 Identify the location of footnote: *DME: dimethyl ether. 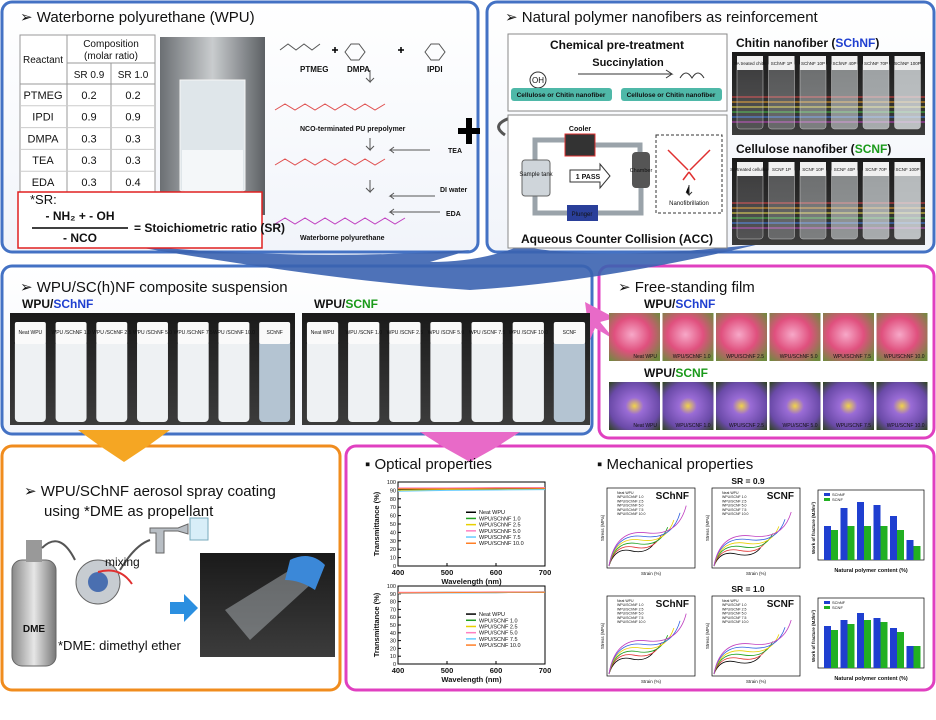
(119, 645).